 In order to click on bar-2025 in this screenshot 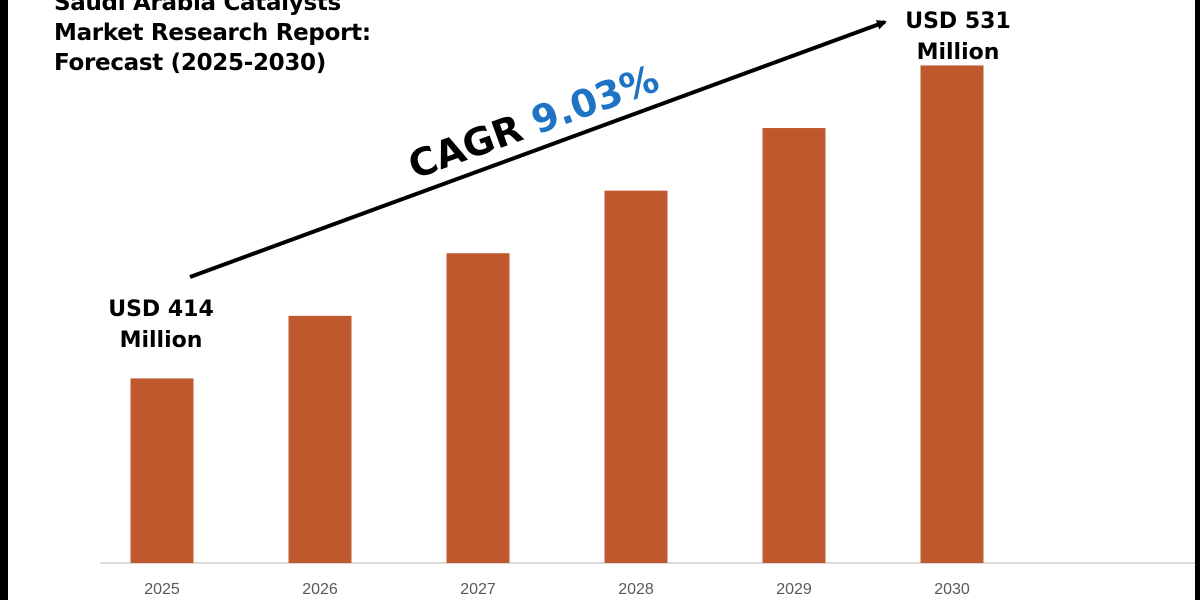, I will do `click(162, 470)`.